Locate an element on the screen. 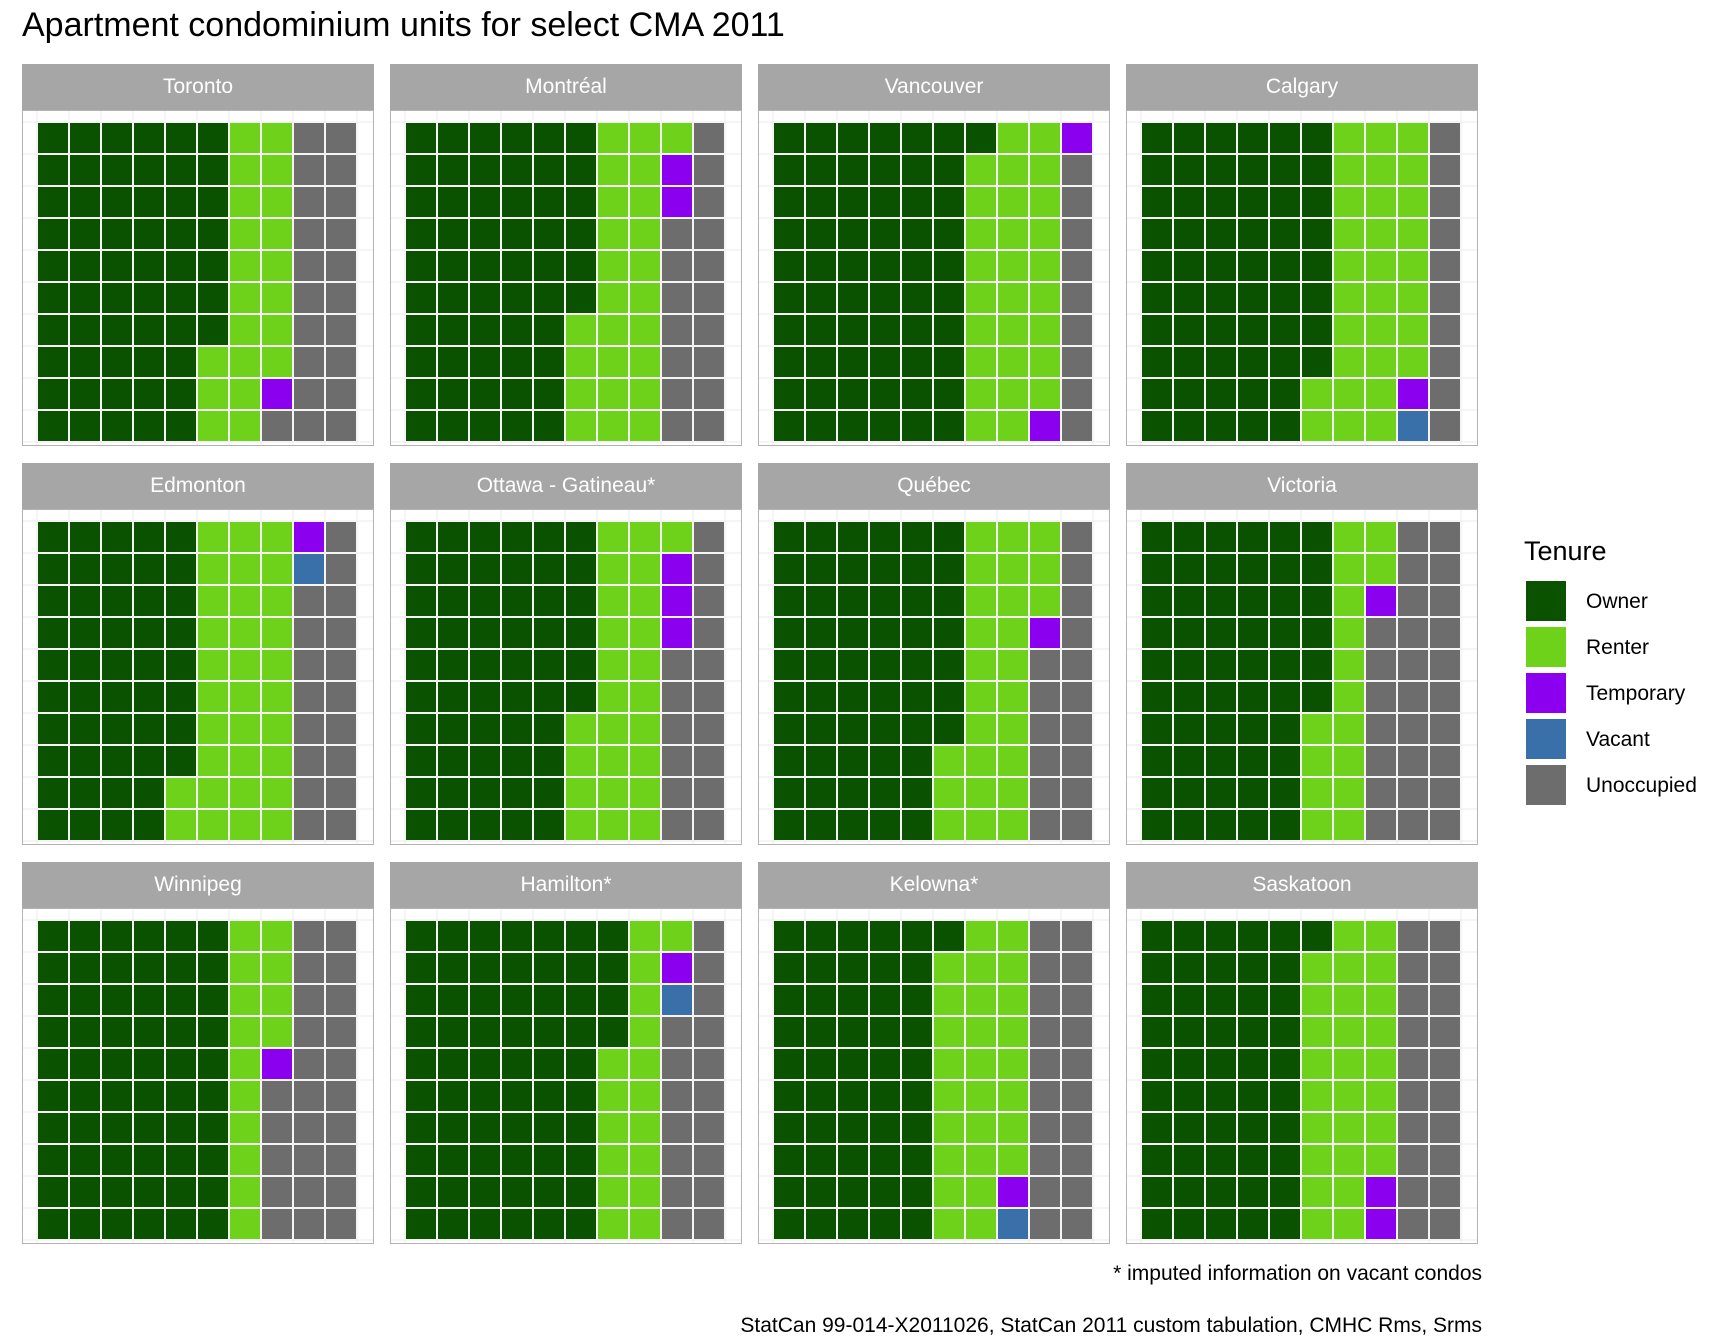 This screenshot has height=1344, width=1728. facet-panel-winnipeg: Winnipeg is located at coordinates (198, 1053).